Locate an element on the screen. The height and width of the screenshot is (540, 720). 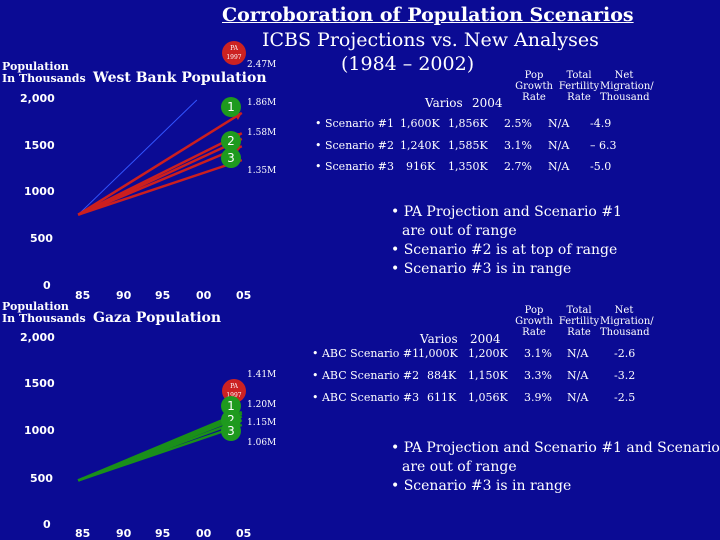
wb-x-tick: 05 is located at coordinates (244, 295).